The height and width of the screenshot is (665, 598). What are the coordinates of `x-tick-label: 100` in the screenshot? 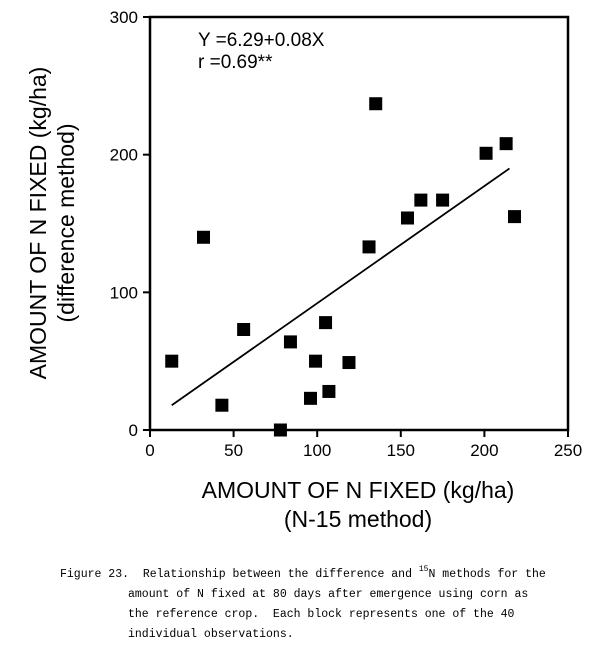 It's located at (317, 450).